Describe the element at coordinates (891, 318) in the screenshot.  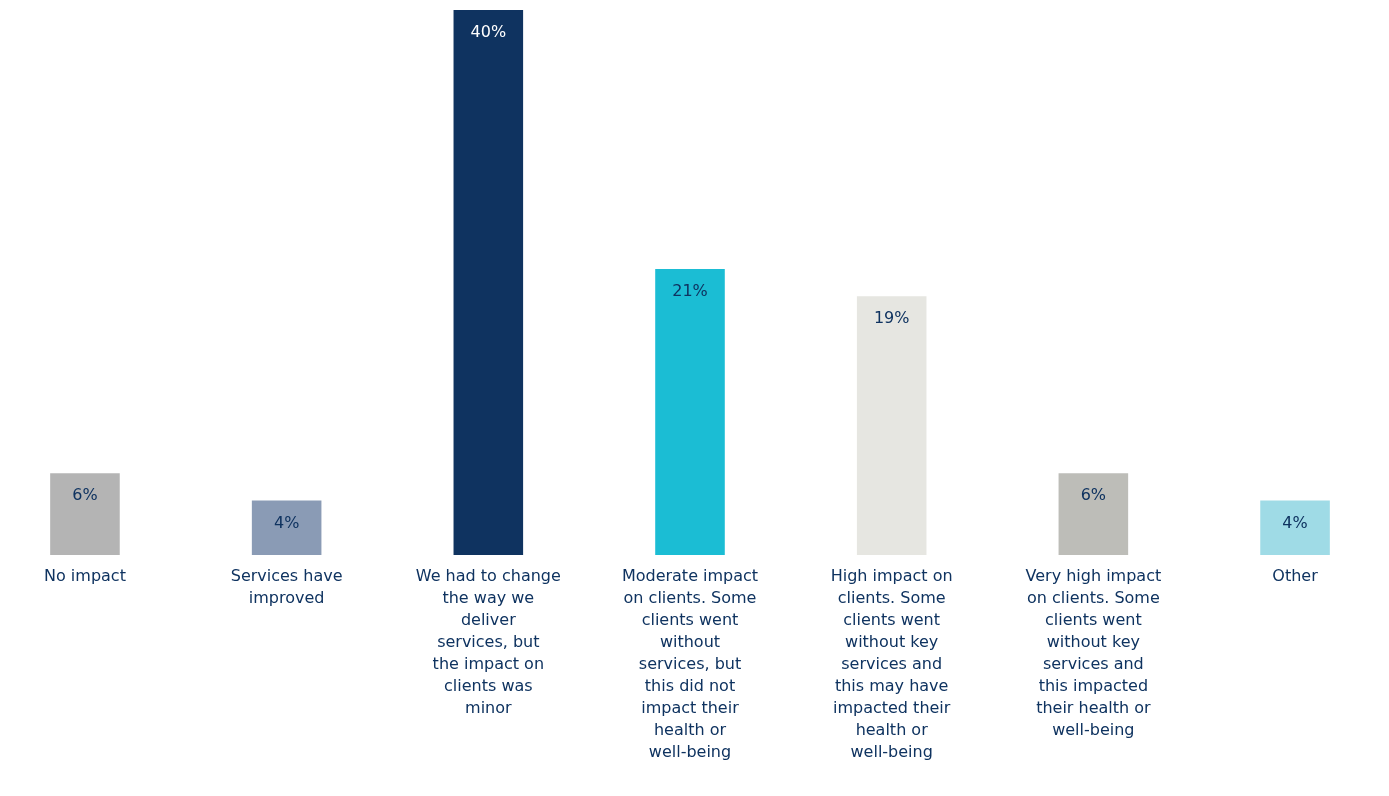
I see `data-label: 19%` at that location.